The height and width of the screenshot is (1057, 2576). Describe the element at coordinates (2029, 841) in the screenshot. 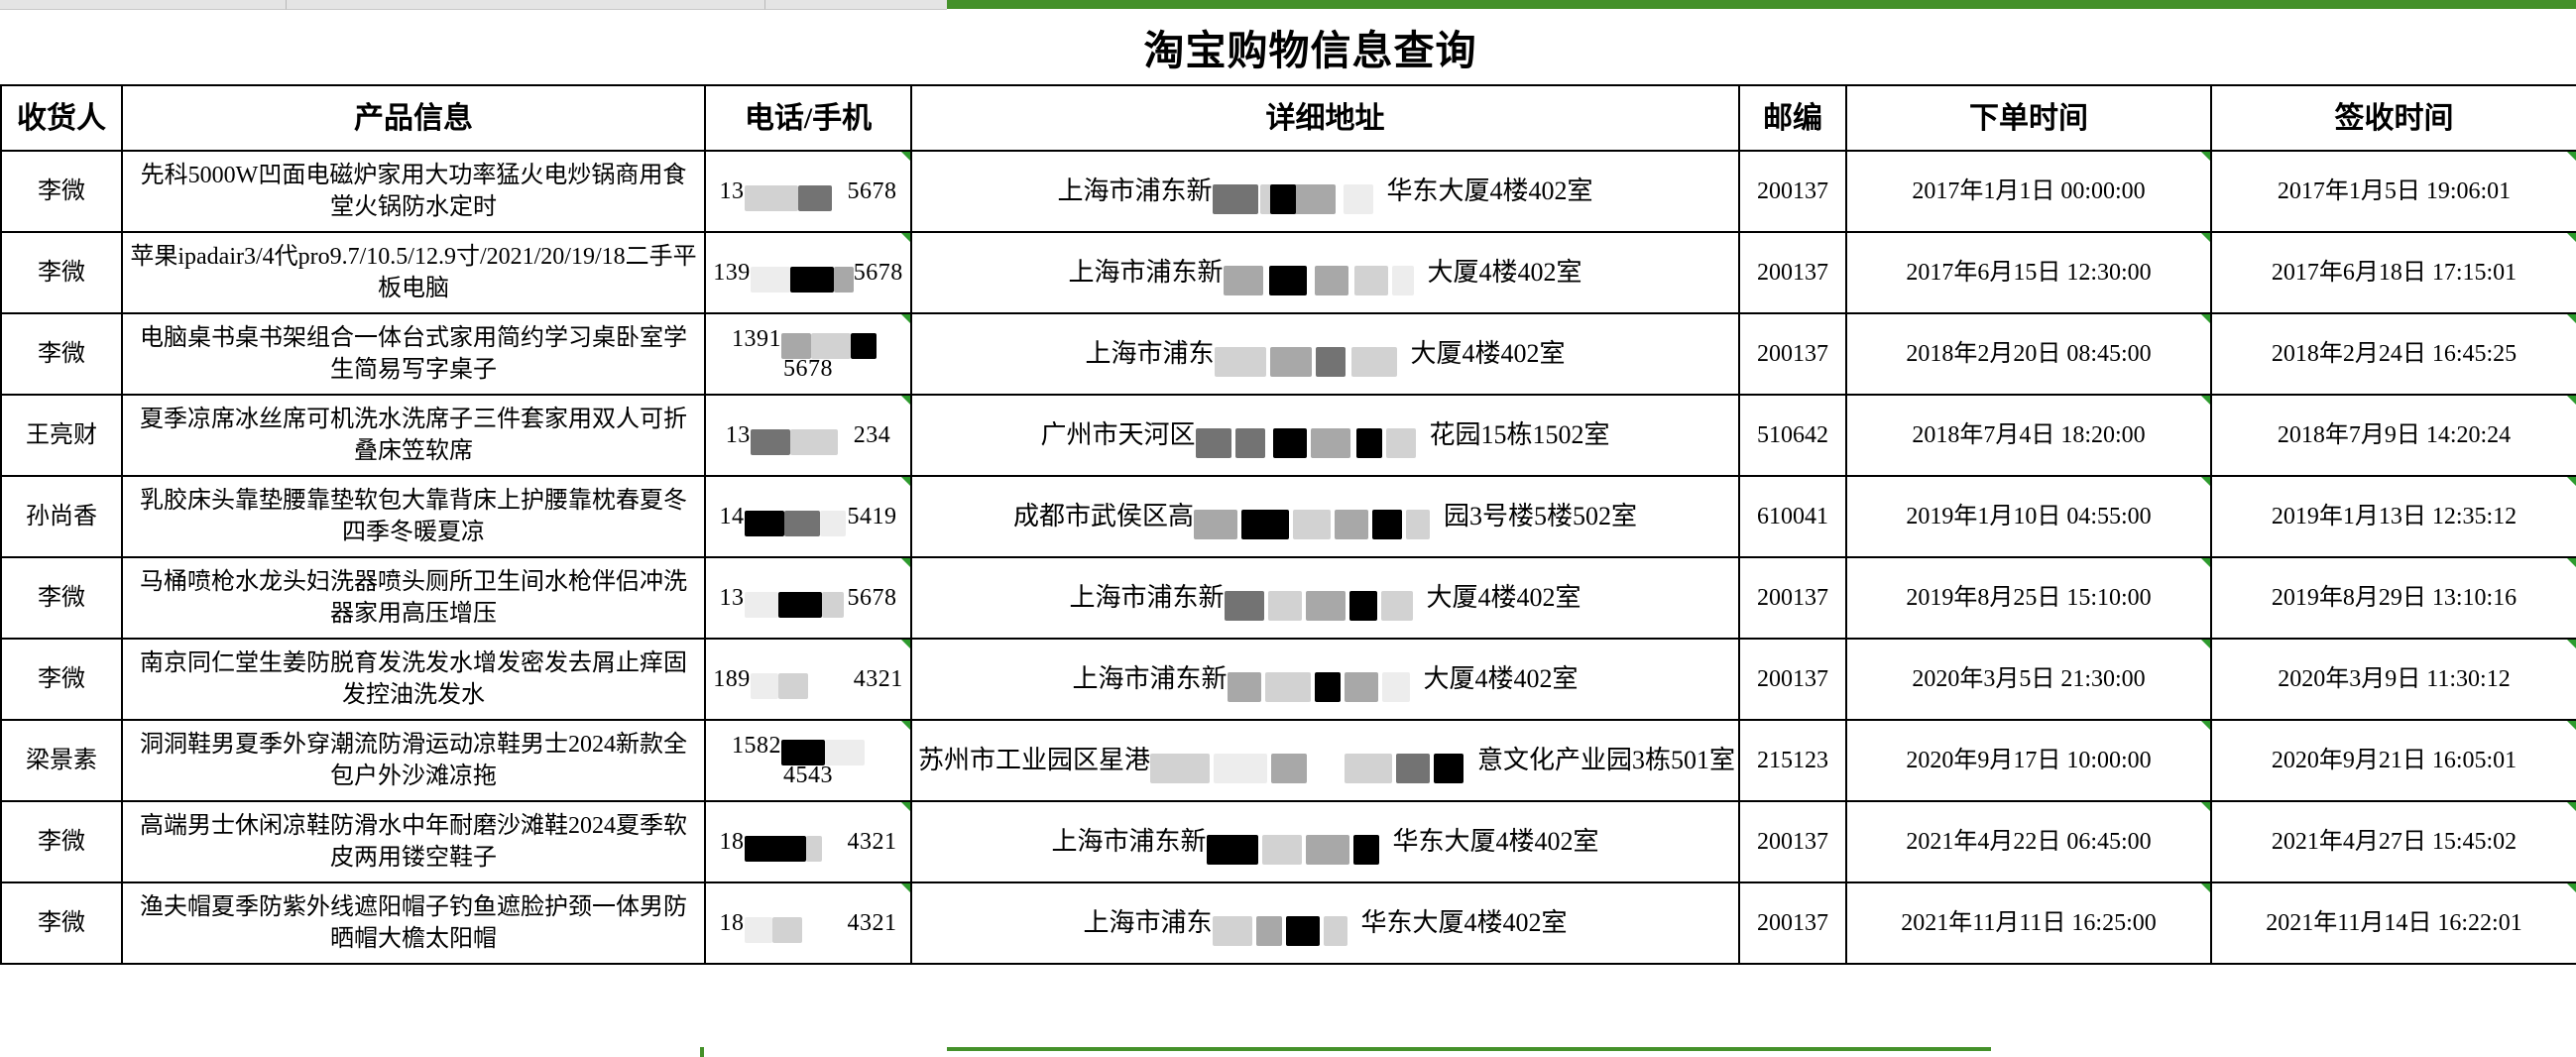

I see `cell-order-time: 2021年4月22日 06:45:00` at that location.